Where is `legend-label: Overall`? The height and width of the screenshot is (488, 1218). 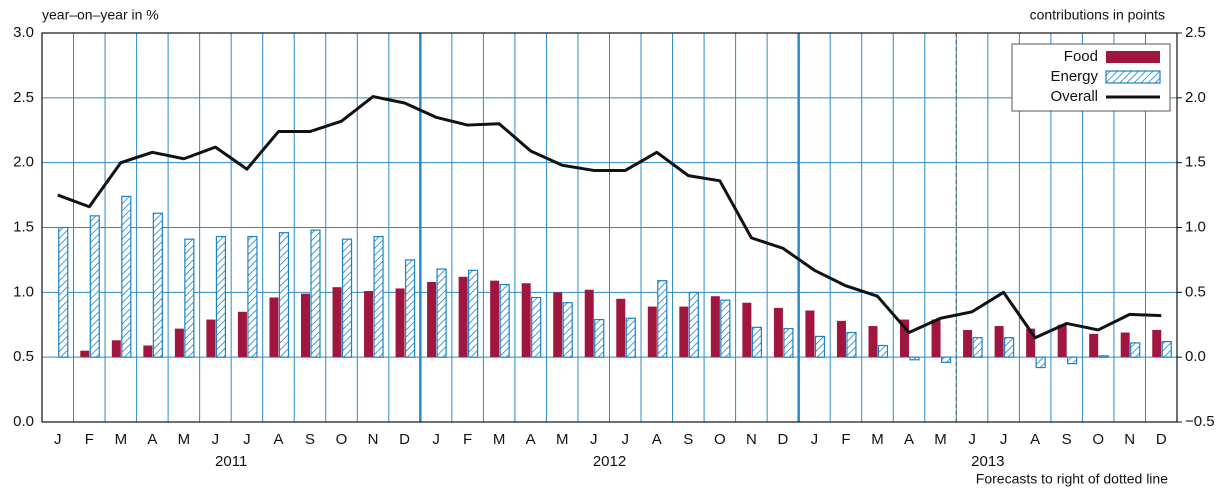 legend-label: Overall is located at coordinates (1074, 96).